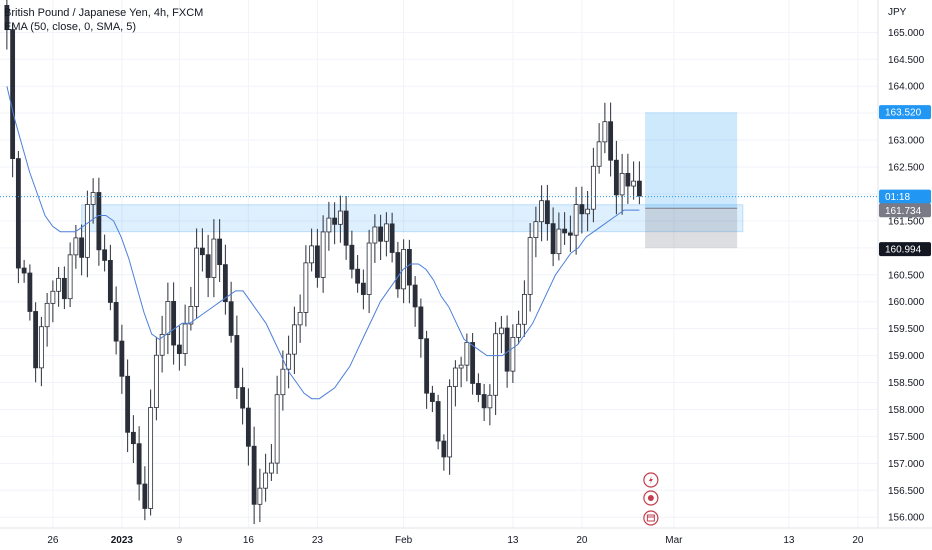 The width and height of the screenshot is (932, 550). Describe the element at coordinates (651, 480) in the screenshot. I see `lightning-icon` at that location.